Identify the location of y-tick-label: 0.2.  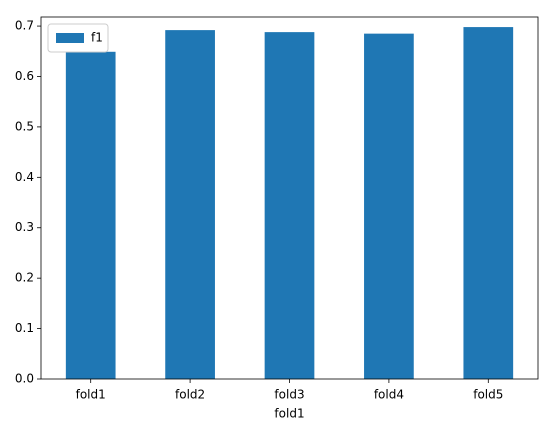
(24, 278).